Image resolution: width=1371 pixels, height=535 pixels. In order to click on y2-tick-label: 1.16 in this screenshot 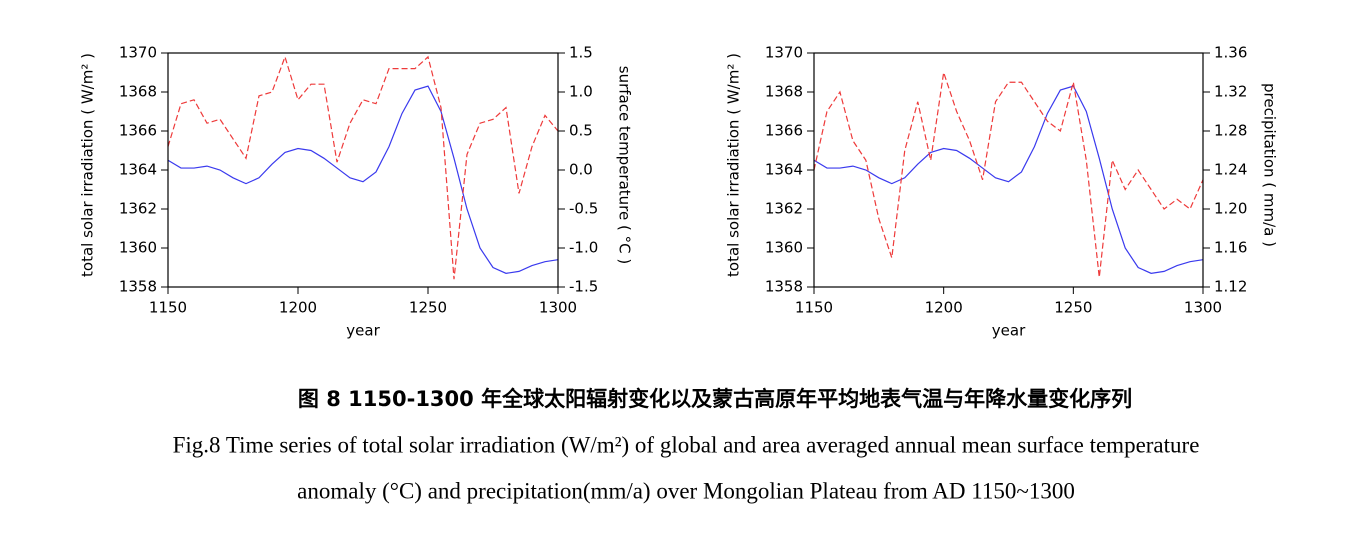, I will do `click(1230, 248)`.